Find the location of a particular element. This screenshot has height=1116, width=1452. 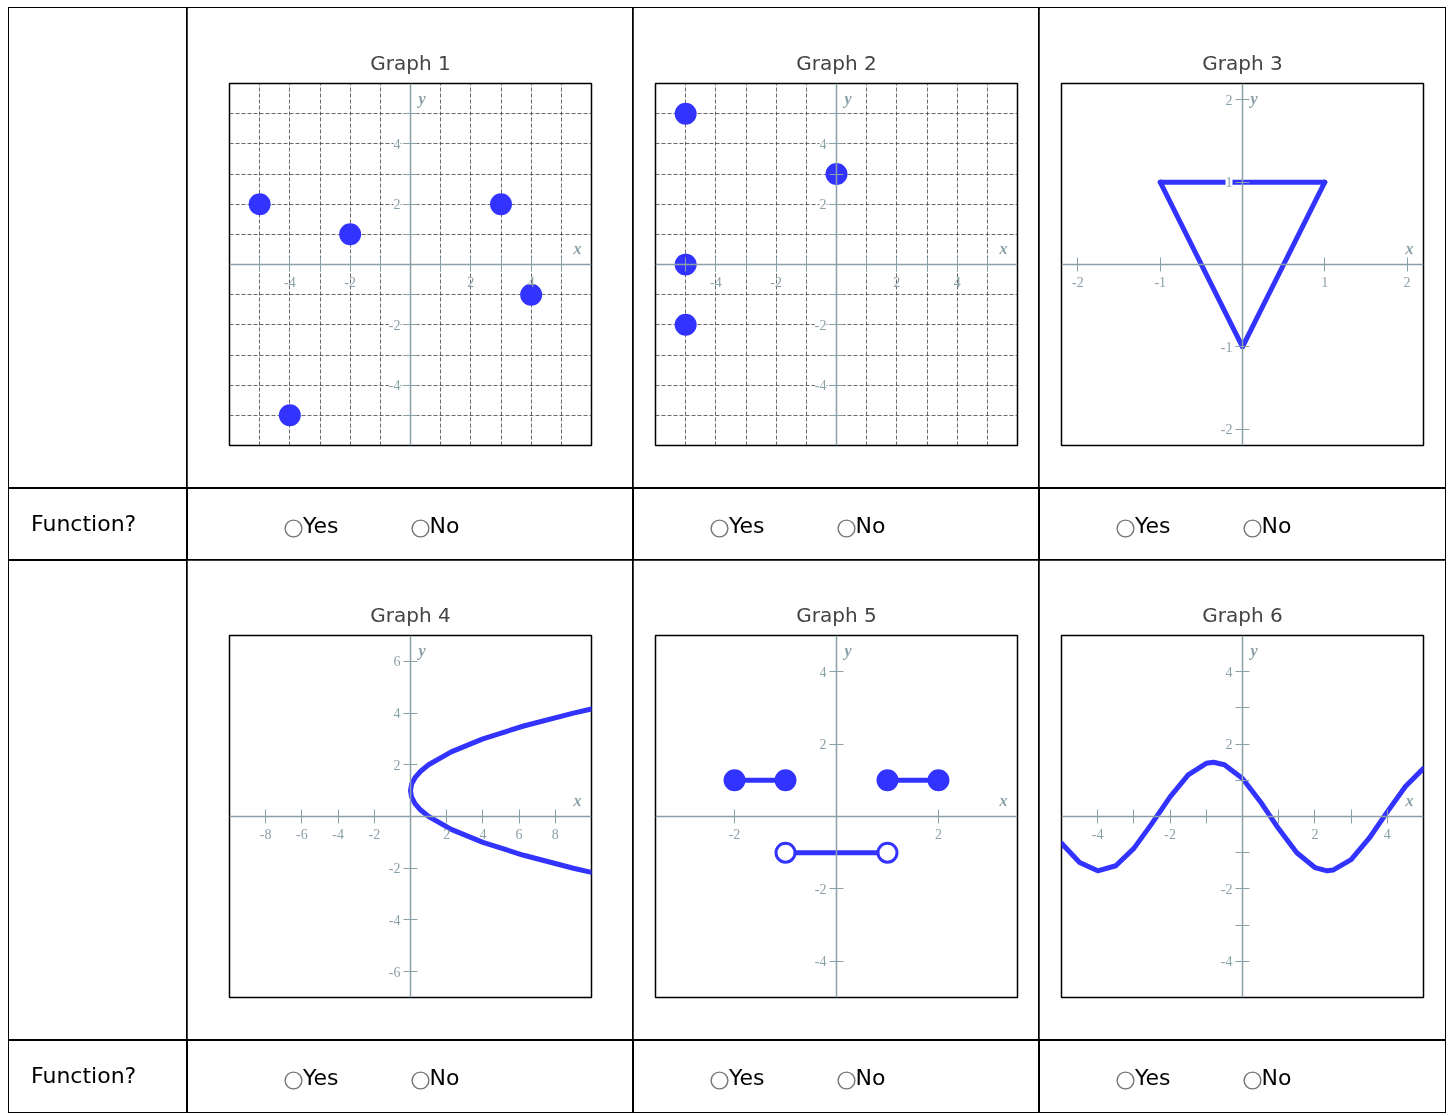

chart-title: Graph 5 is located at coordinates (836, 614).